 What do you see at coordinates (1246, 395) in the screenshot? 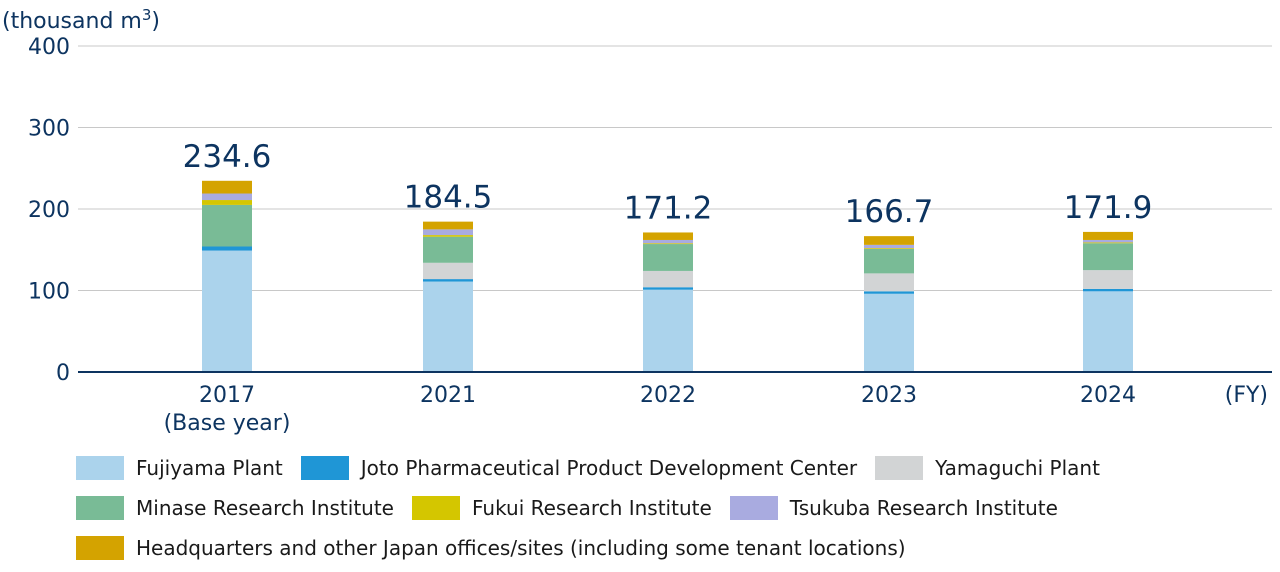
I see `x-axis-unit-label: (FY)` at bounding box center [1246, 395].